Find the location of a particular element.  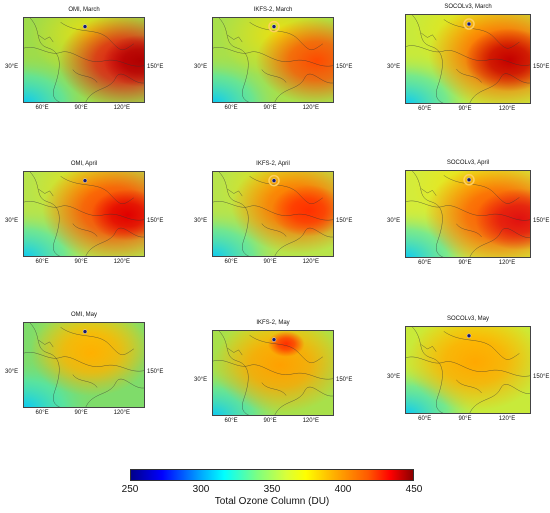

colorbar-tick: 400 is located at coordinates (343, 489).